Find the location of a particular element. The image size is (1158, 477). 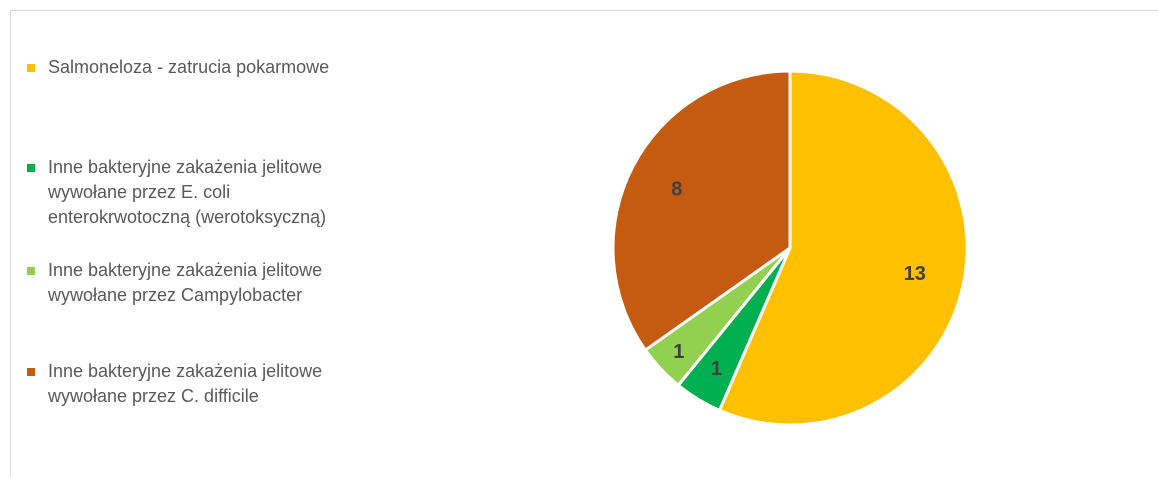

data-label-salmonella: 13 is located at coordinates (915, 274).